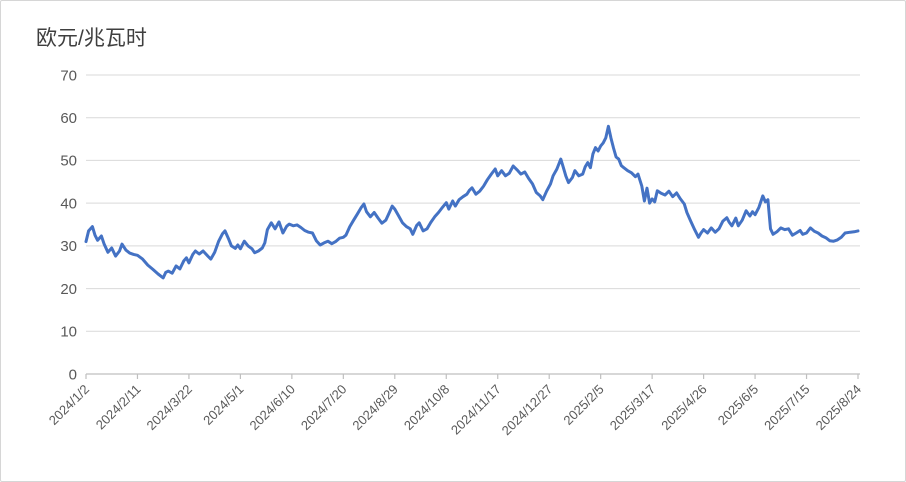 The image size is (906, 482). I want to click on x-tick-label: 2025/8/24, so click(839, 408).